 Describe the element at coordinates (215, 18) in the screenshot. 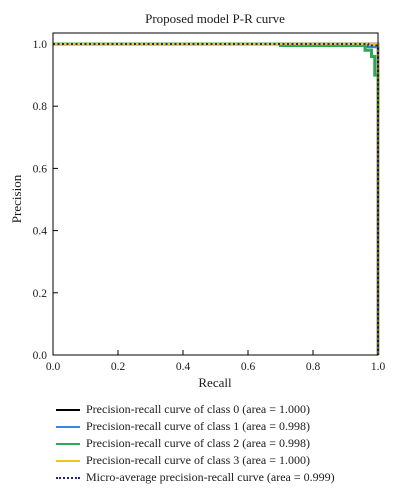

I see `chart-title: Proposed model P-R curve` at that location.